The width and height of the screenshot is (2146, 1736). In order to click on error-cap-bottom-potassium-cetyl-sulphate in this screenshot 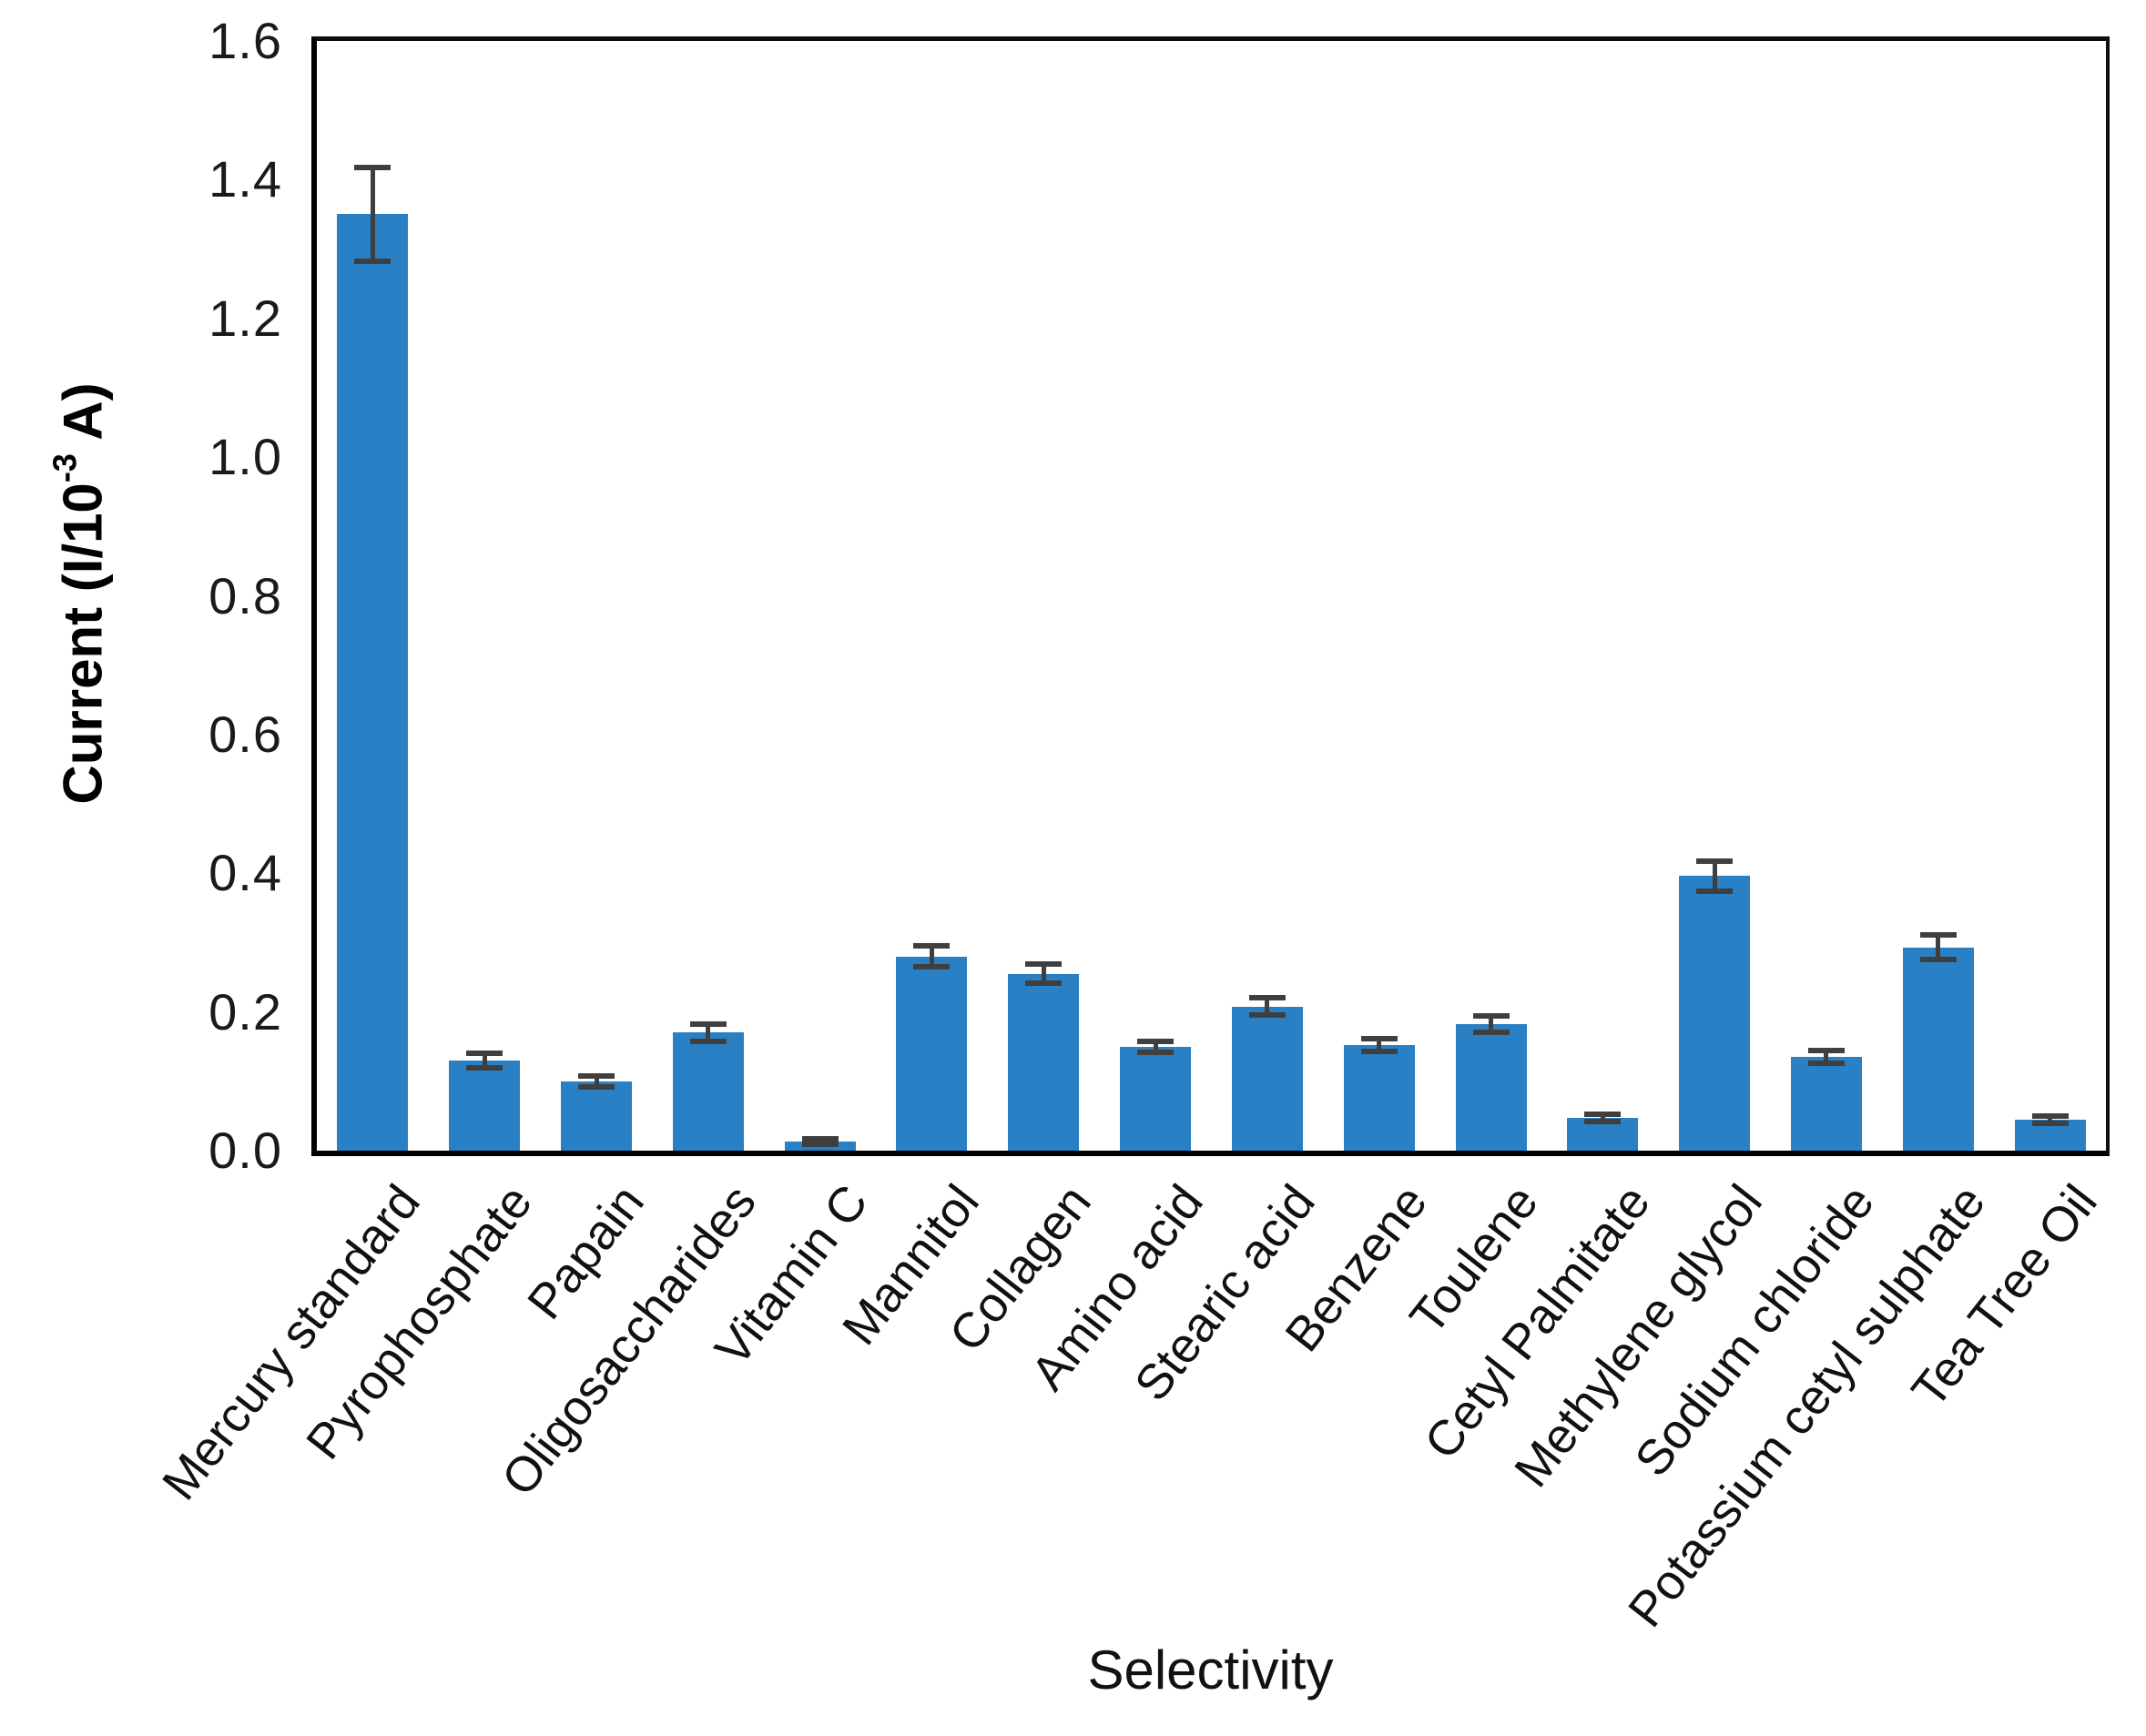, I will do `click(1938, 960)`.